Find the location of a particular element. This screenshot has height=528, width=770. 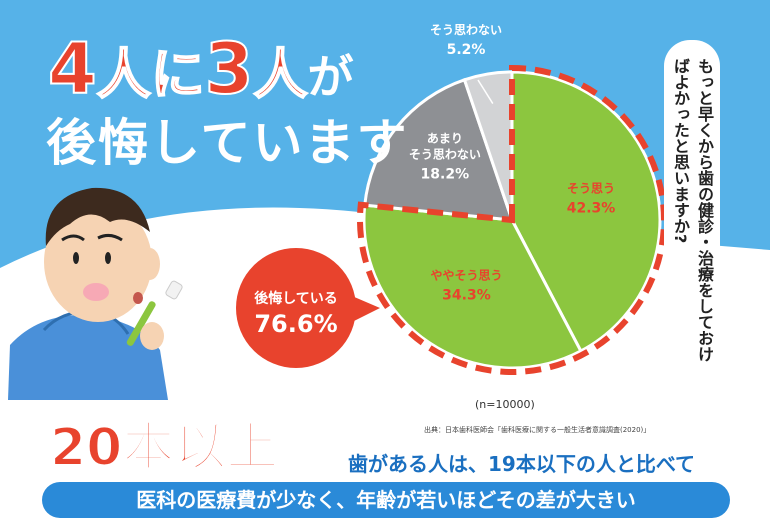

headline-word-person2: 人 is located at coordinates (280, 74).